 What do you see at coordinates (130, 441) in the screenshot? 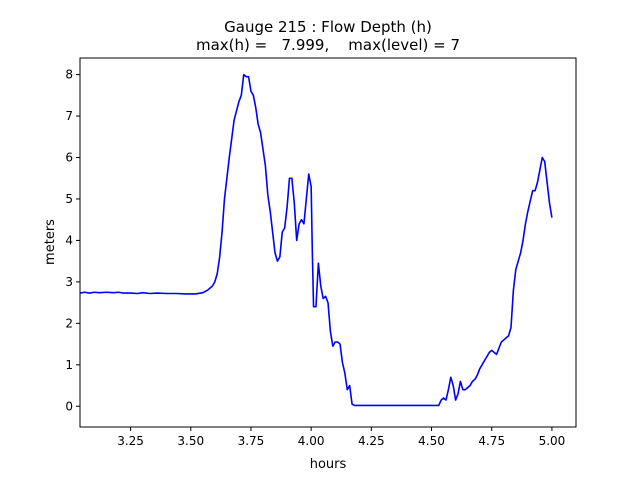
I see `x-tick-label: 3.25` at bounding box center [130, 441].